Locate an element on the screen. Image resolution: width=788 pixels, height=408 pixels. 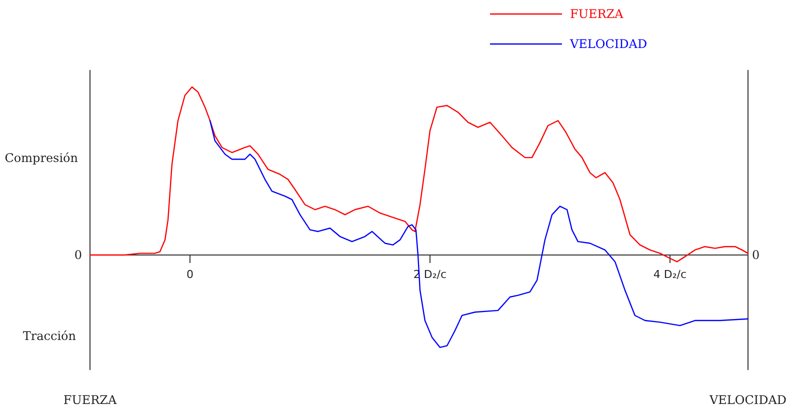
x-tick-label: 4 D₂/c is located at coordinates (670, 275).